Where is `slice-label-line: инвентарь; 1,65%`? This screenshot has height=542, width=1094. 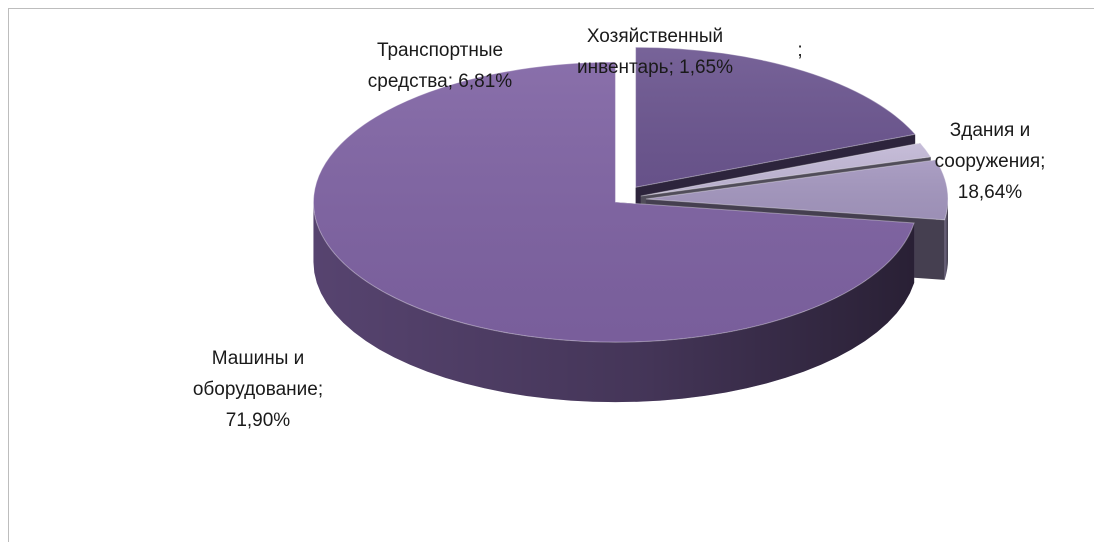
slice-label-line: инвентарь; 1,65% is located at coordinates (655, 67).